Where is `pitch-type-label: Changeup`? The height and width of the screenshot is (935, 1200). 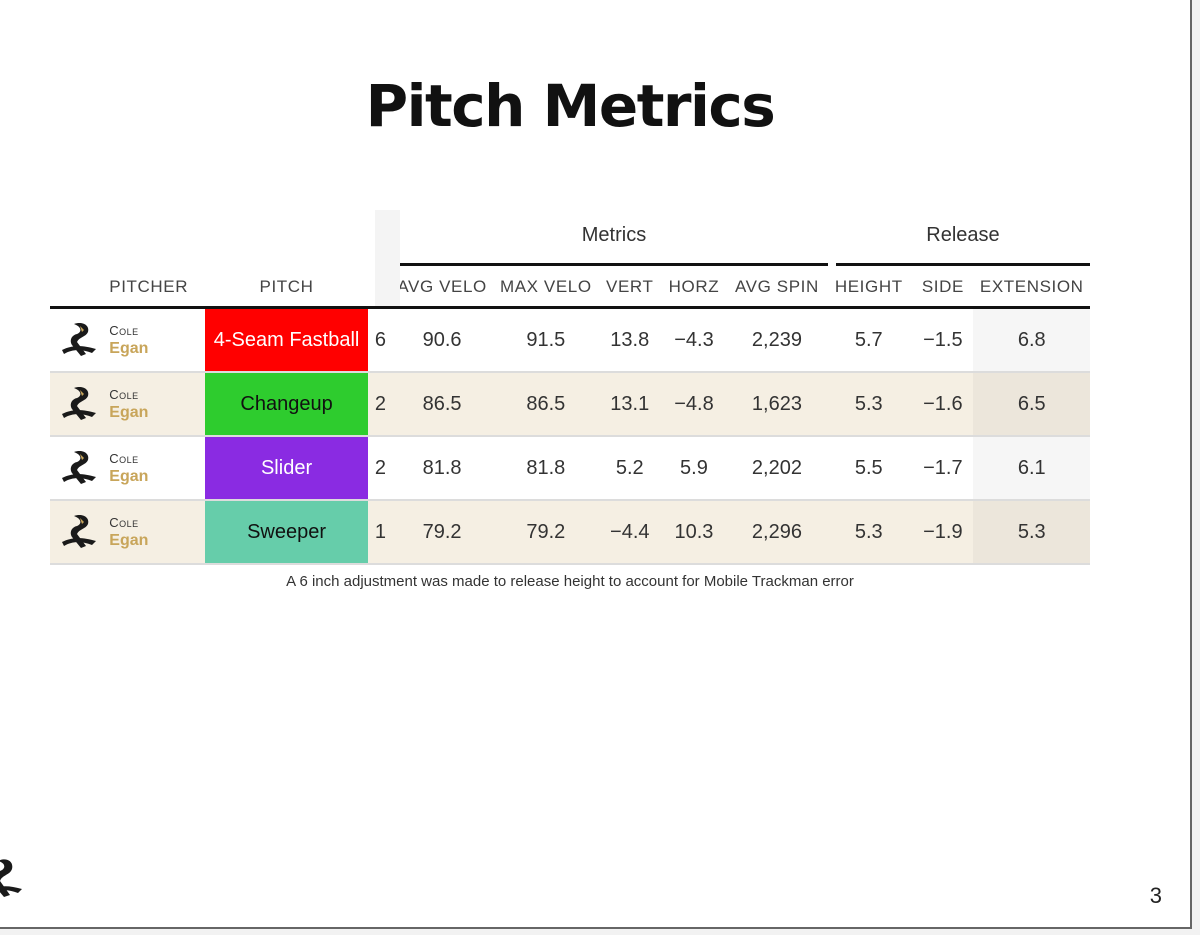 pitch-type-label: Changeup is located at coordinates (286, 403).